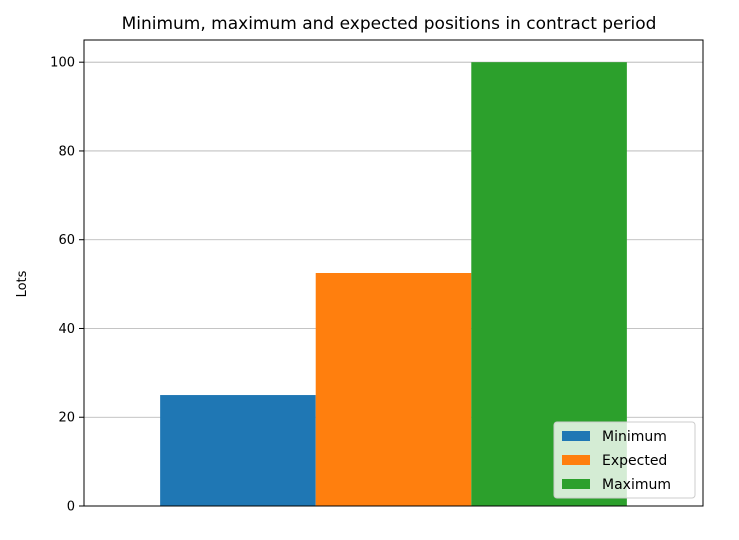 The image size is (739, 540). Describe the element at coordinates (393, 389) in the screenshot. I see `bar-expected` at that location.